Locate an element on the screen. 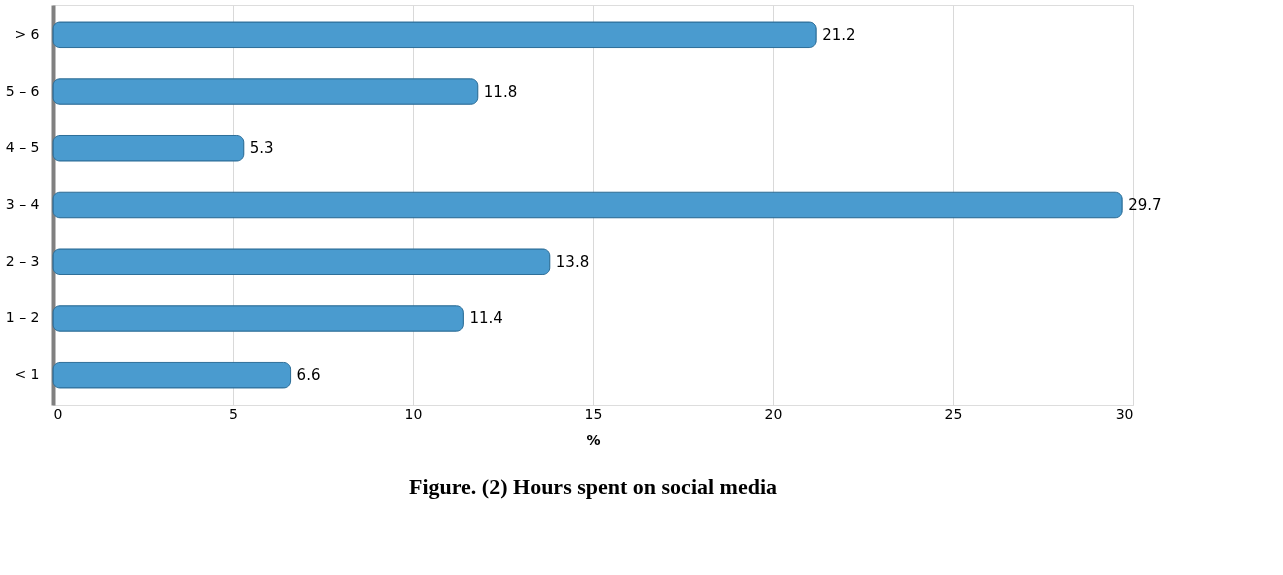 This screenshot has width=1283, height=575. x-tick-label: 20 is located at coordinates (773, 413).